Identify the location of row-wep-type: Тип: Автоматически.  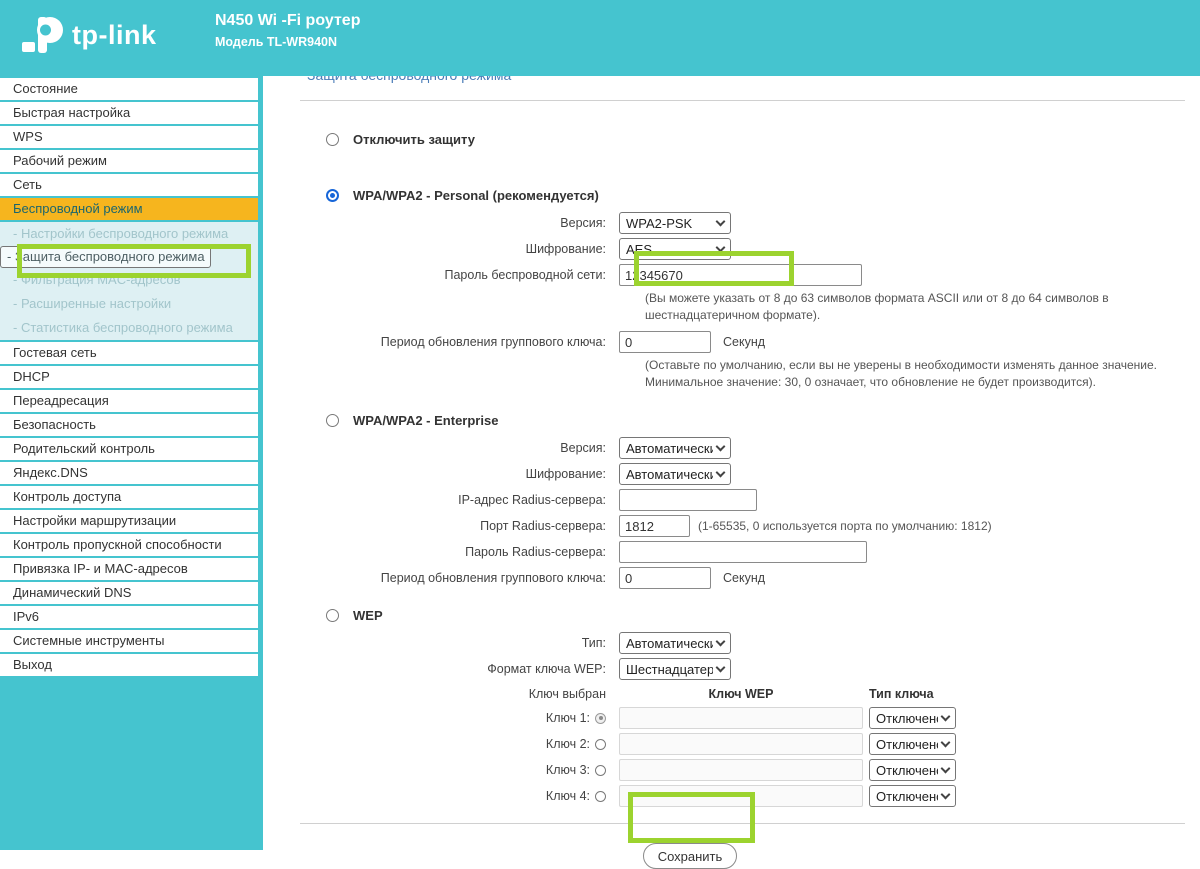
(731, 643).